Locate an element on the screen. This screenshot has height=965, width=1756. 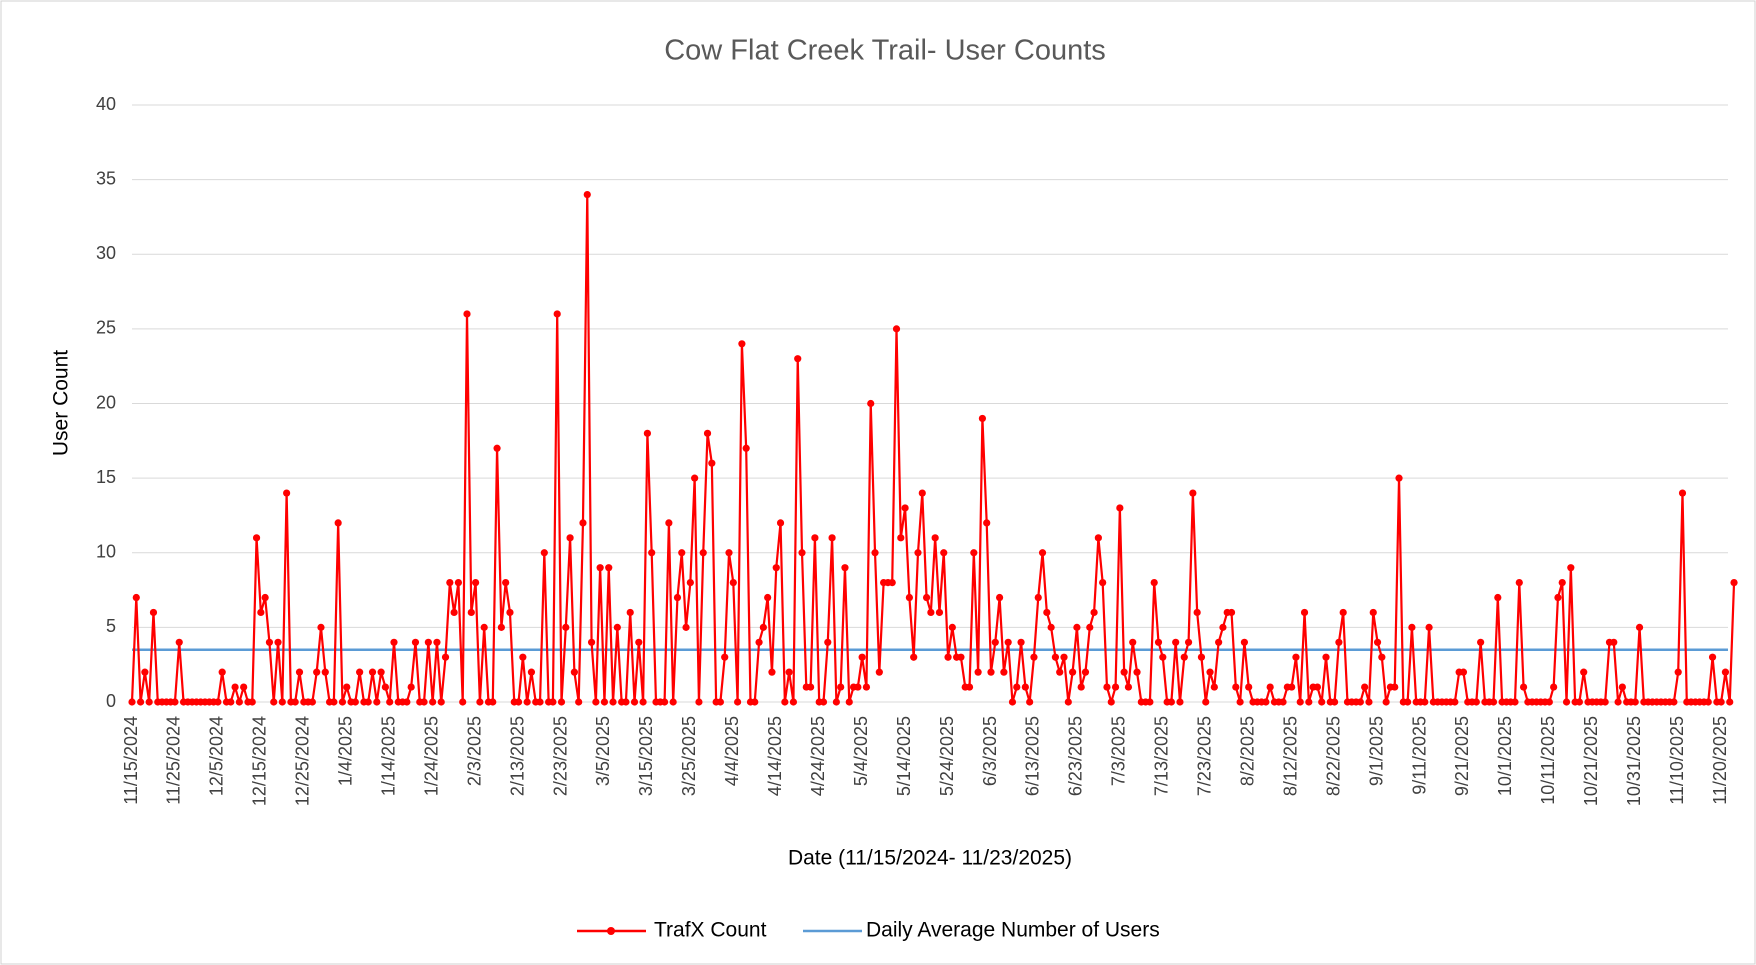
x-tick-label: 1/14/2025 is located at coordinates (388, 756).